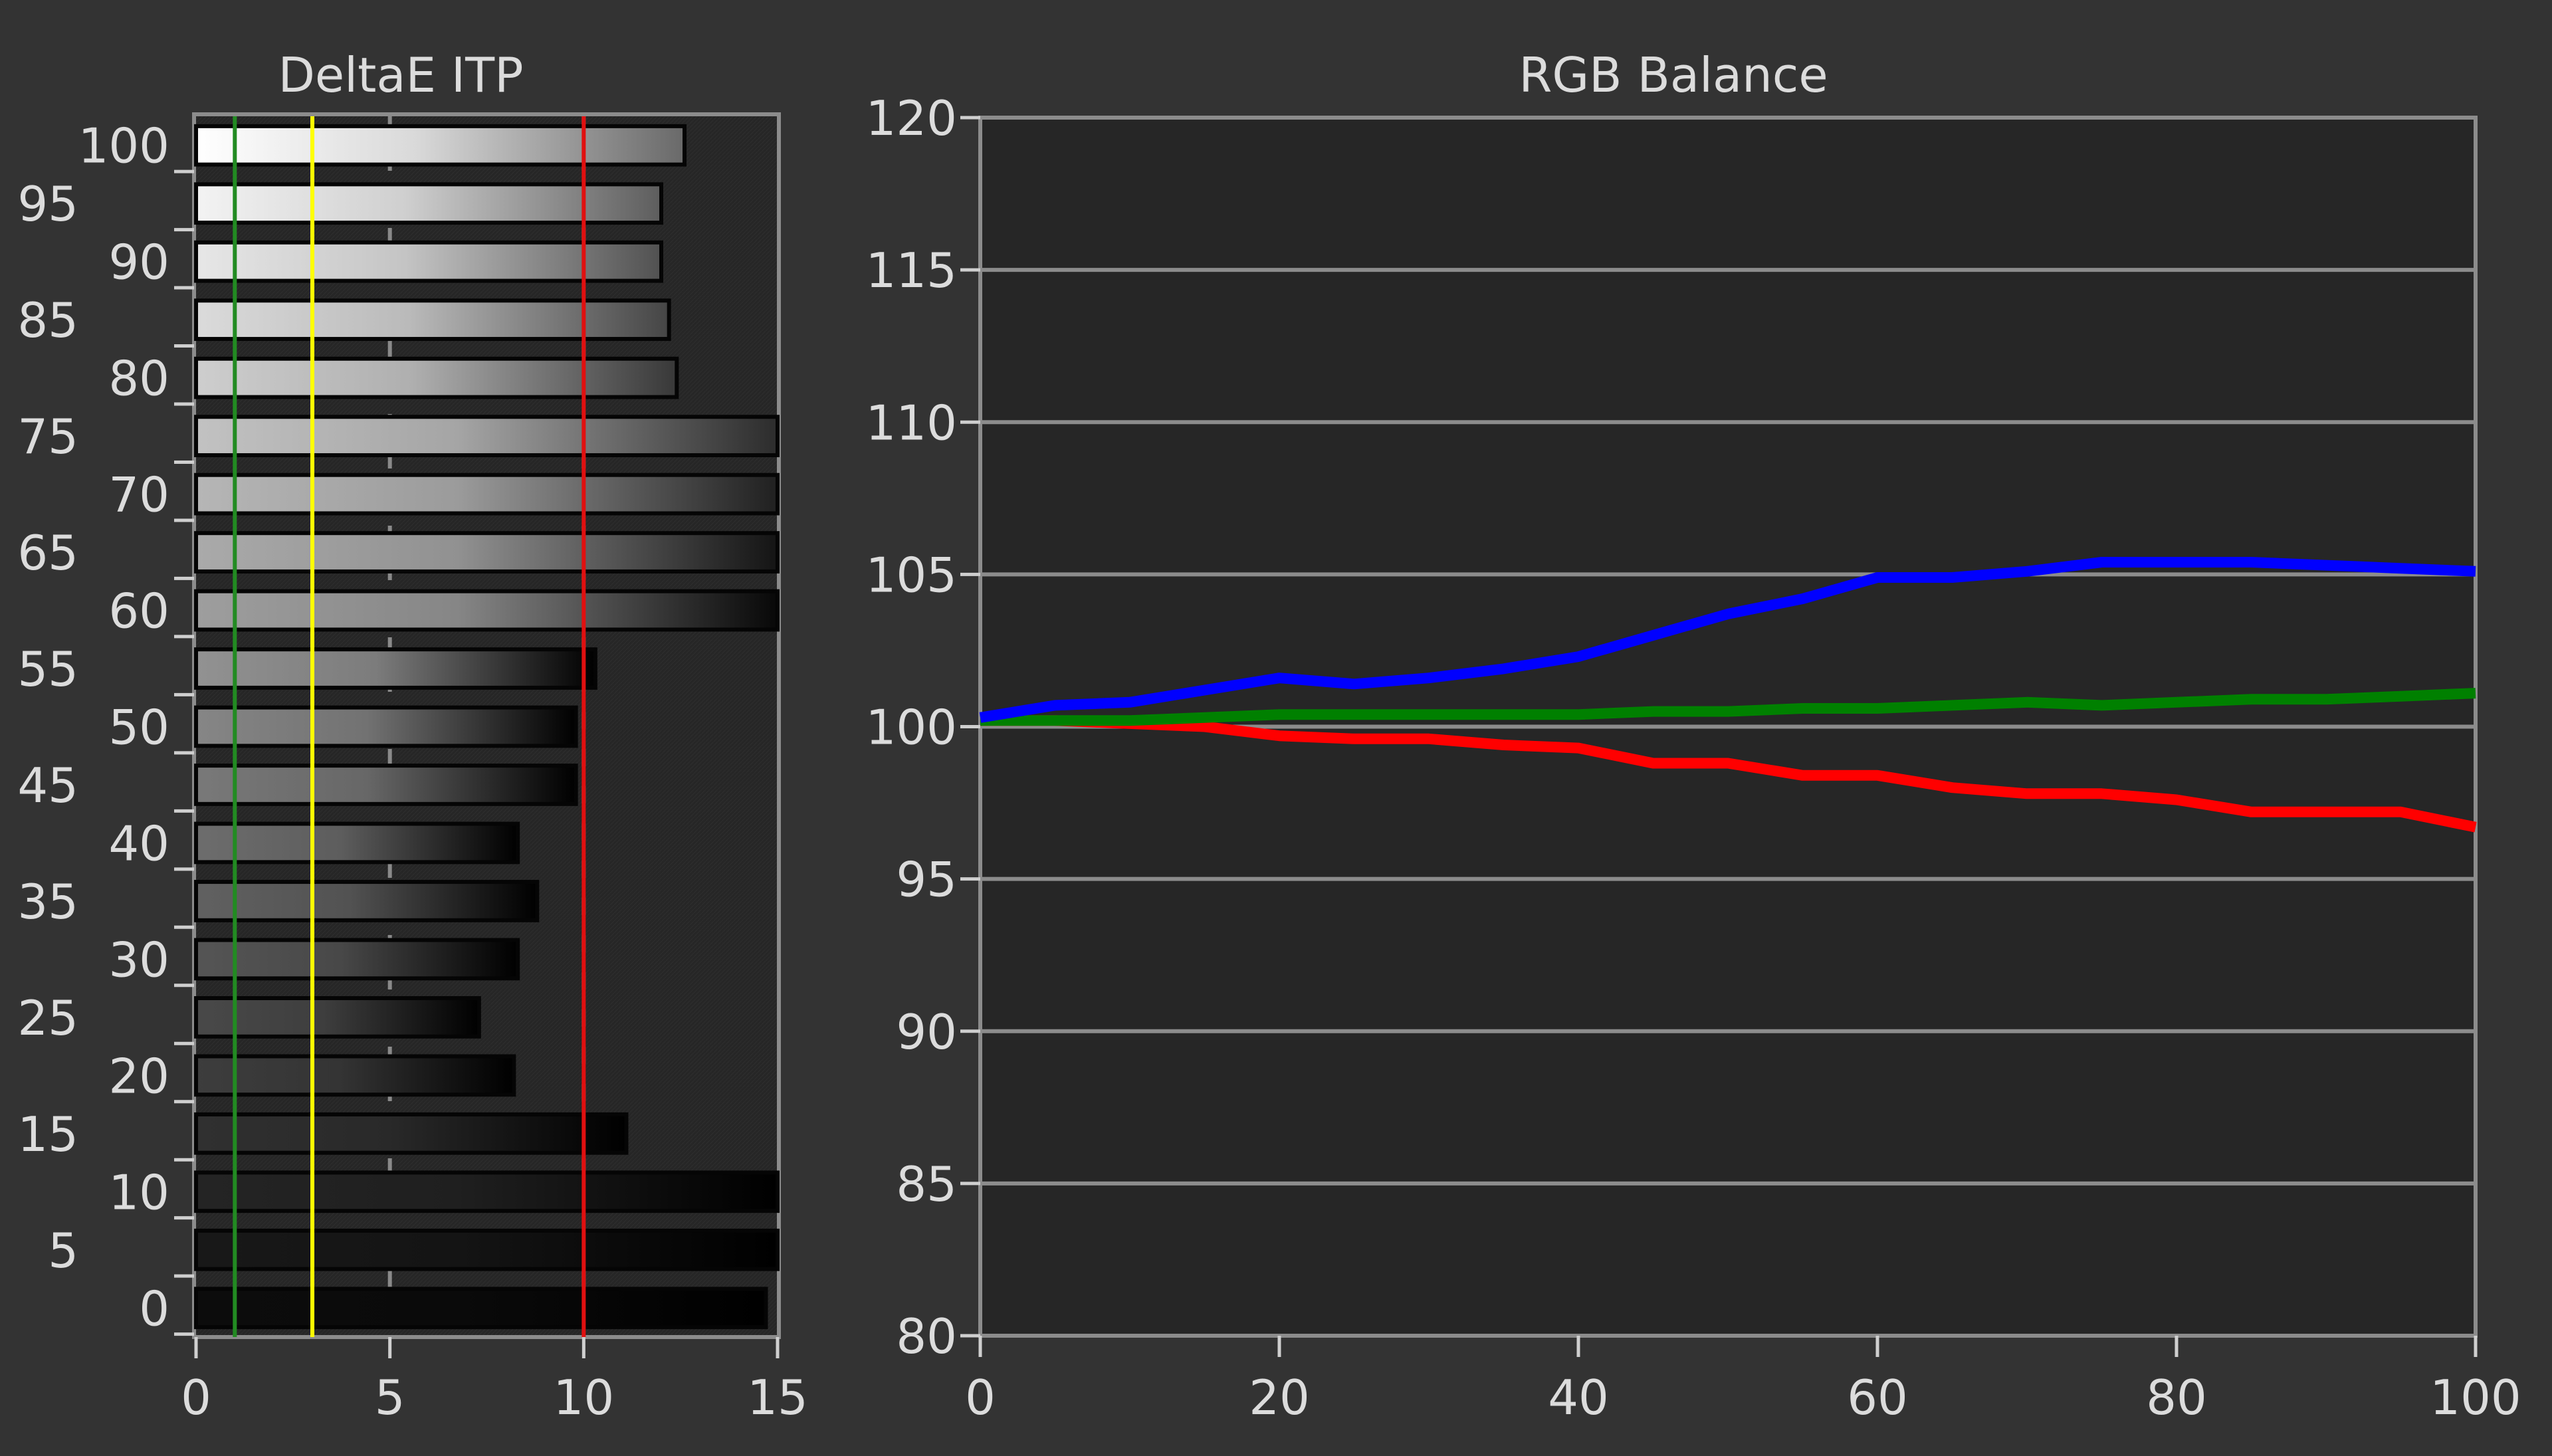 The height and width of the screenshot is (1456, 2552). Describe the element at coordinates (138, 611) in the screenshot. I see `deltae-y-tick-label: 60` at that location.